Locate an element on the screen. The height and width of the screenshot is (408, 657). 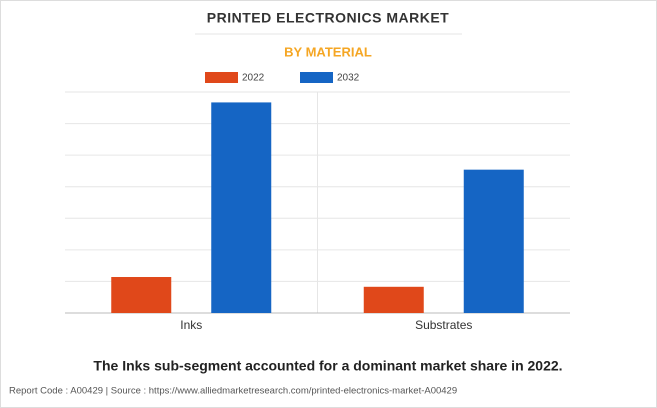
x-tick-label: Substrates is located at coordinates (443, 325).